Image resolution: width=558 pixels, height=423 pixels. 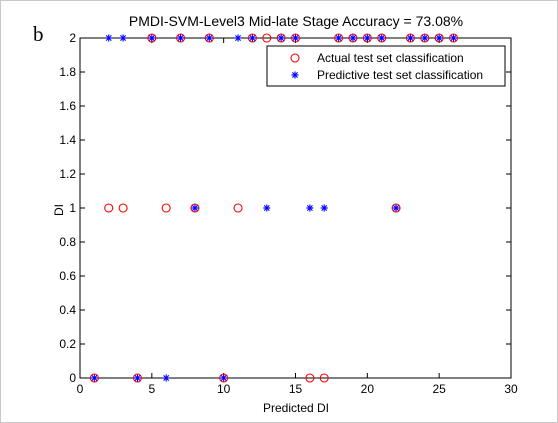 What do you see at coordinates (400, 75) in the screenshot?
I see `legend-entry-label: Predictive test set classification` at bounding box center [400, 75].